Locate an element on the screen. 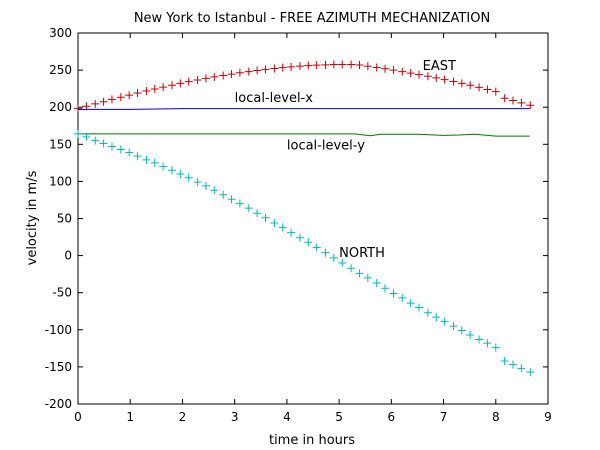 Image resolution: width=600 pixels, height=450 pixels. y-tick-label: 200 is located at coordinates (60, 107).